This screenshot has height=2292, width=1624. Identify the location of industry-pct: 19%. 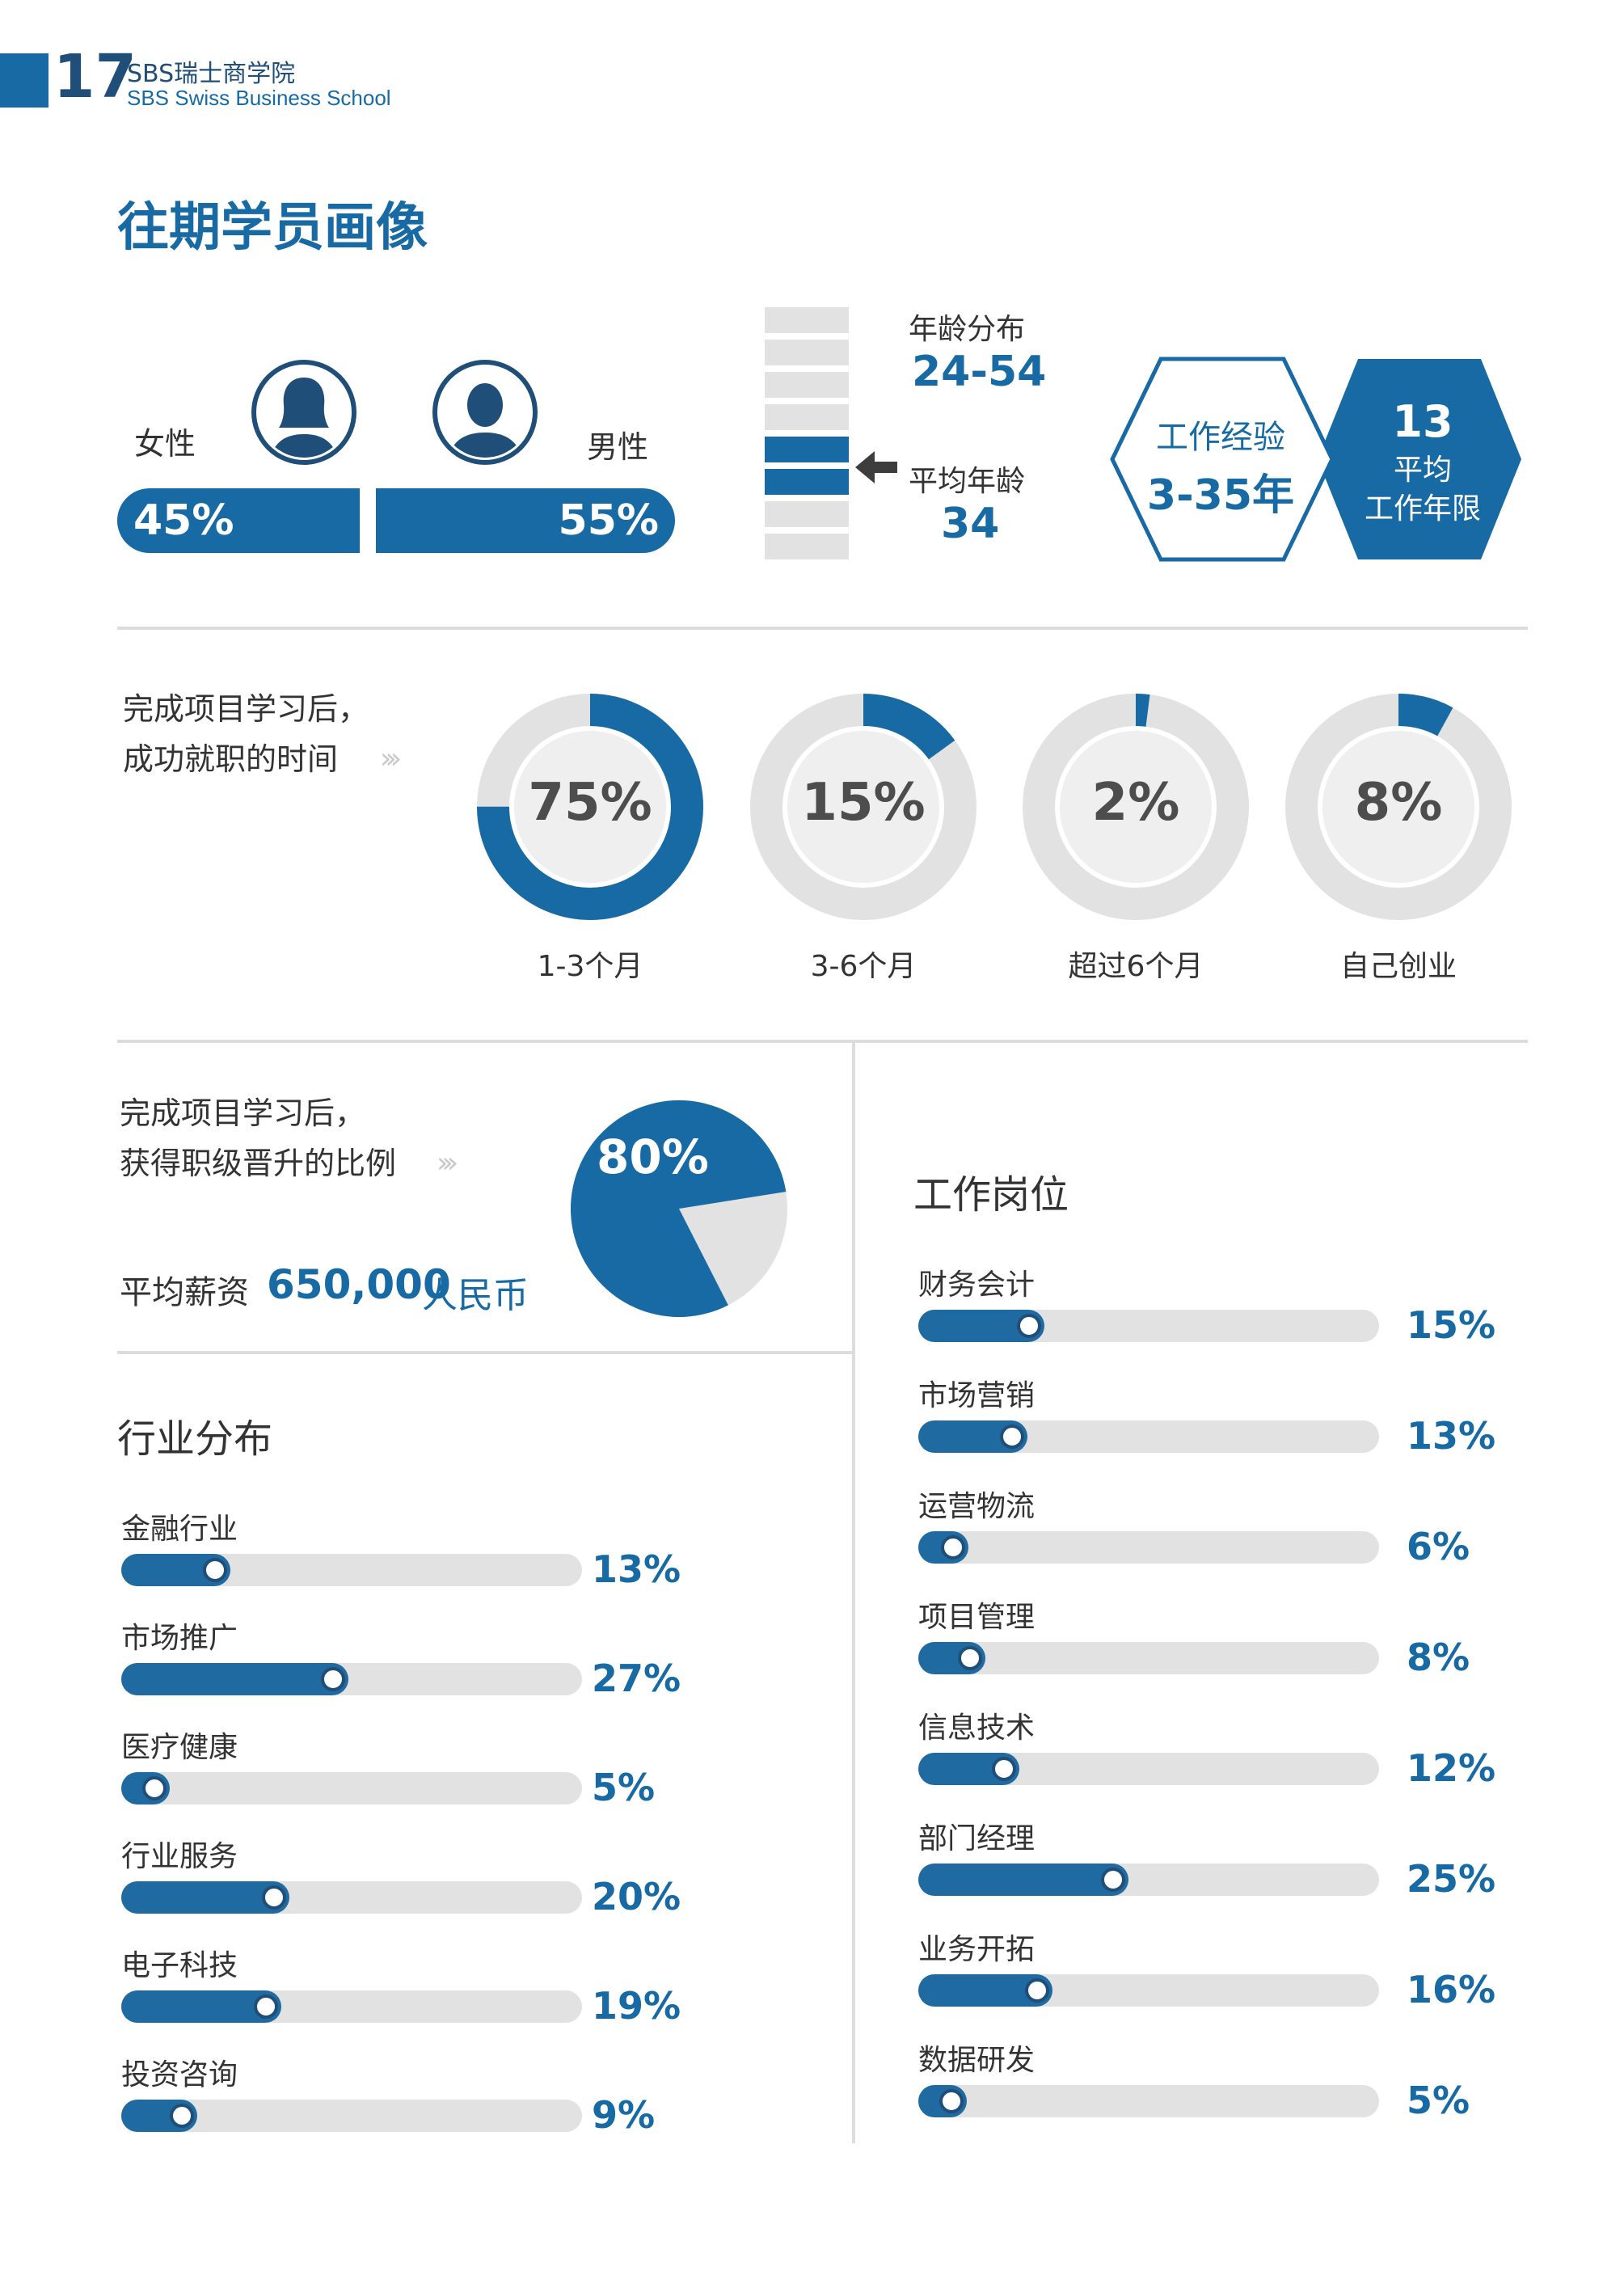
(636, 2006).